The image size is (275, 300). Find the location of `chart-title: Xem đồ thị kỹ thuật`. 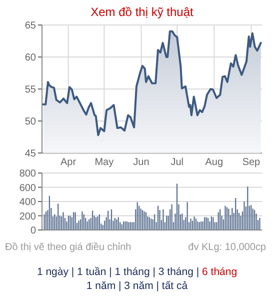

chart-title: Xem đồ thị kỹ thuật is located at coordinates (142, 12).